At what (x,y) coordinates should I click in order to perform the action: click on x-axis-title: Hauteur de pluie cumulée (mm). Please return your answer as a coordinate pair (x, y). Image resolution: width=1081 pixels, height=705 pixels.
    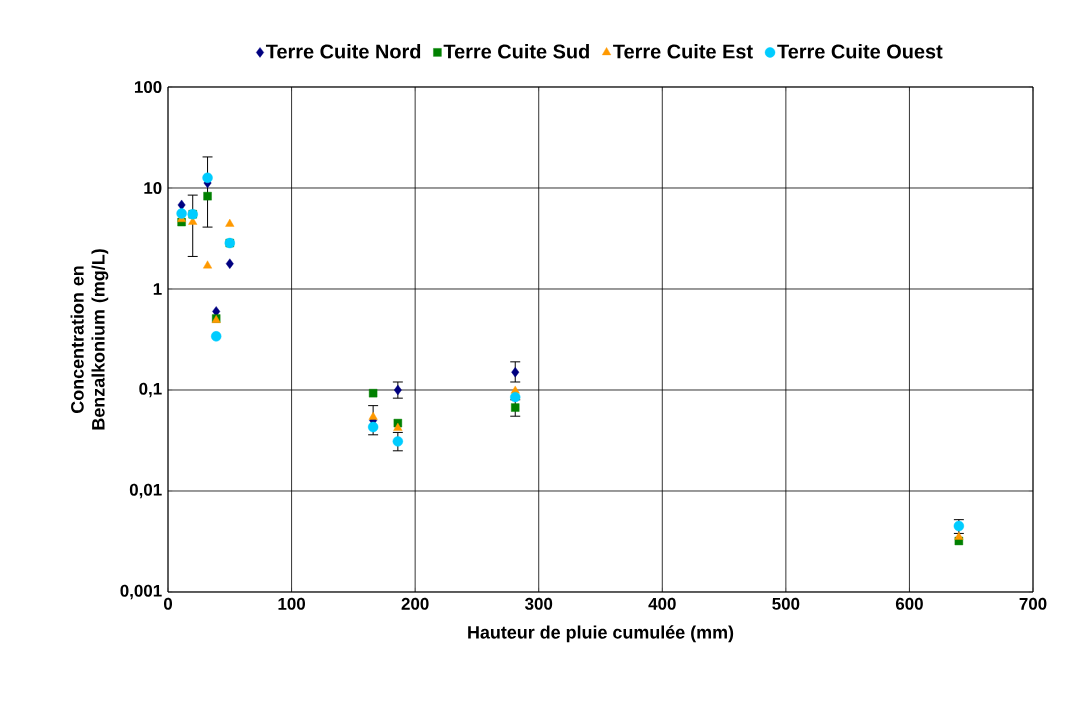
    Looking at the image, I should click on (601, 634).